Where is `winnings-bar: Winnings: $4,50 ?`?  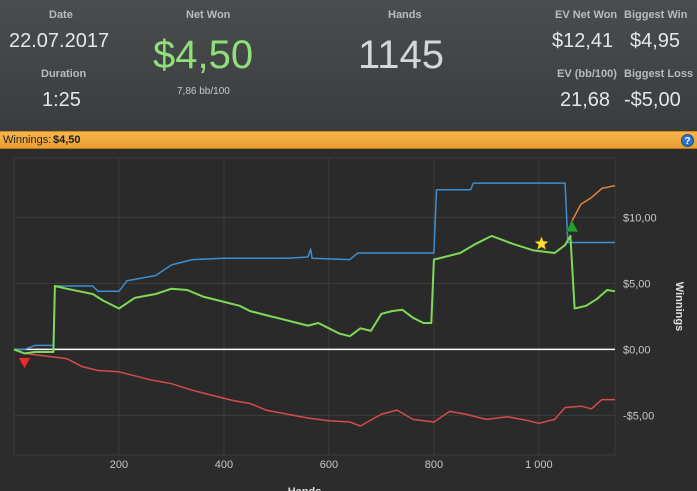
winnings-bar: Winnings: $4,50 ? is located at coordinates (348, 140).